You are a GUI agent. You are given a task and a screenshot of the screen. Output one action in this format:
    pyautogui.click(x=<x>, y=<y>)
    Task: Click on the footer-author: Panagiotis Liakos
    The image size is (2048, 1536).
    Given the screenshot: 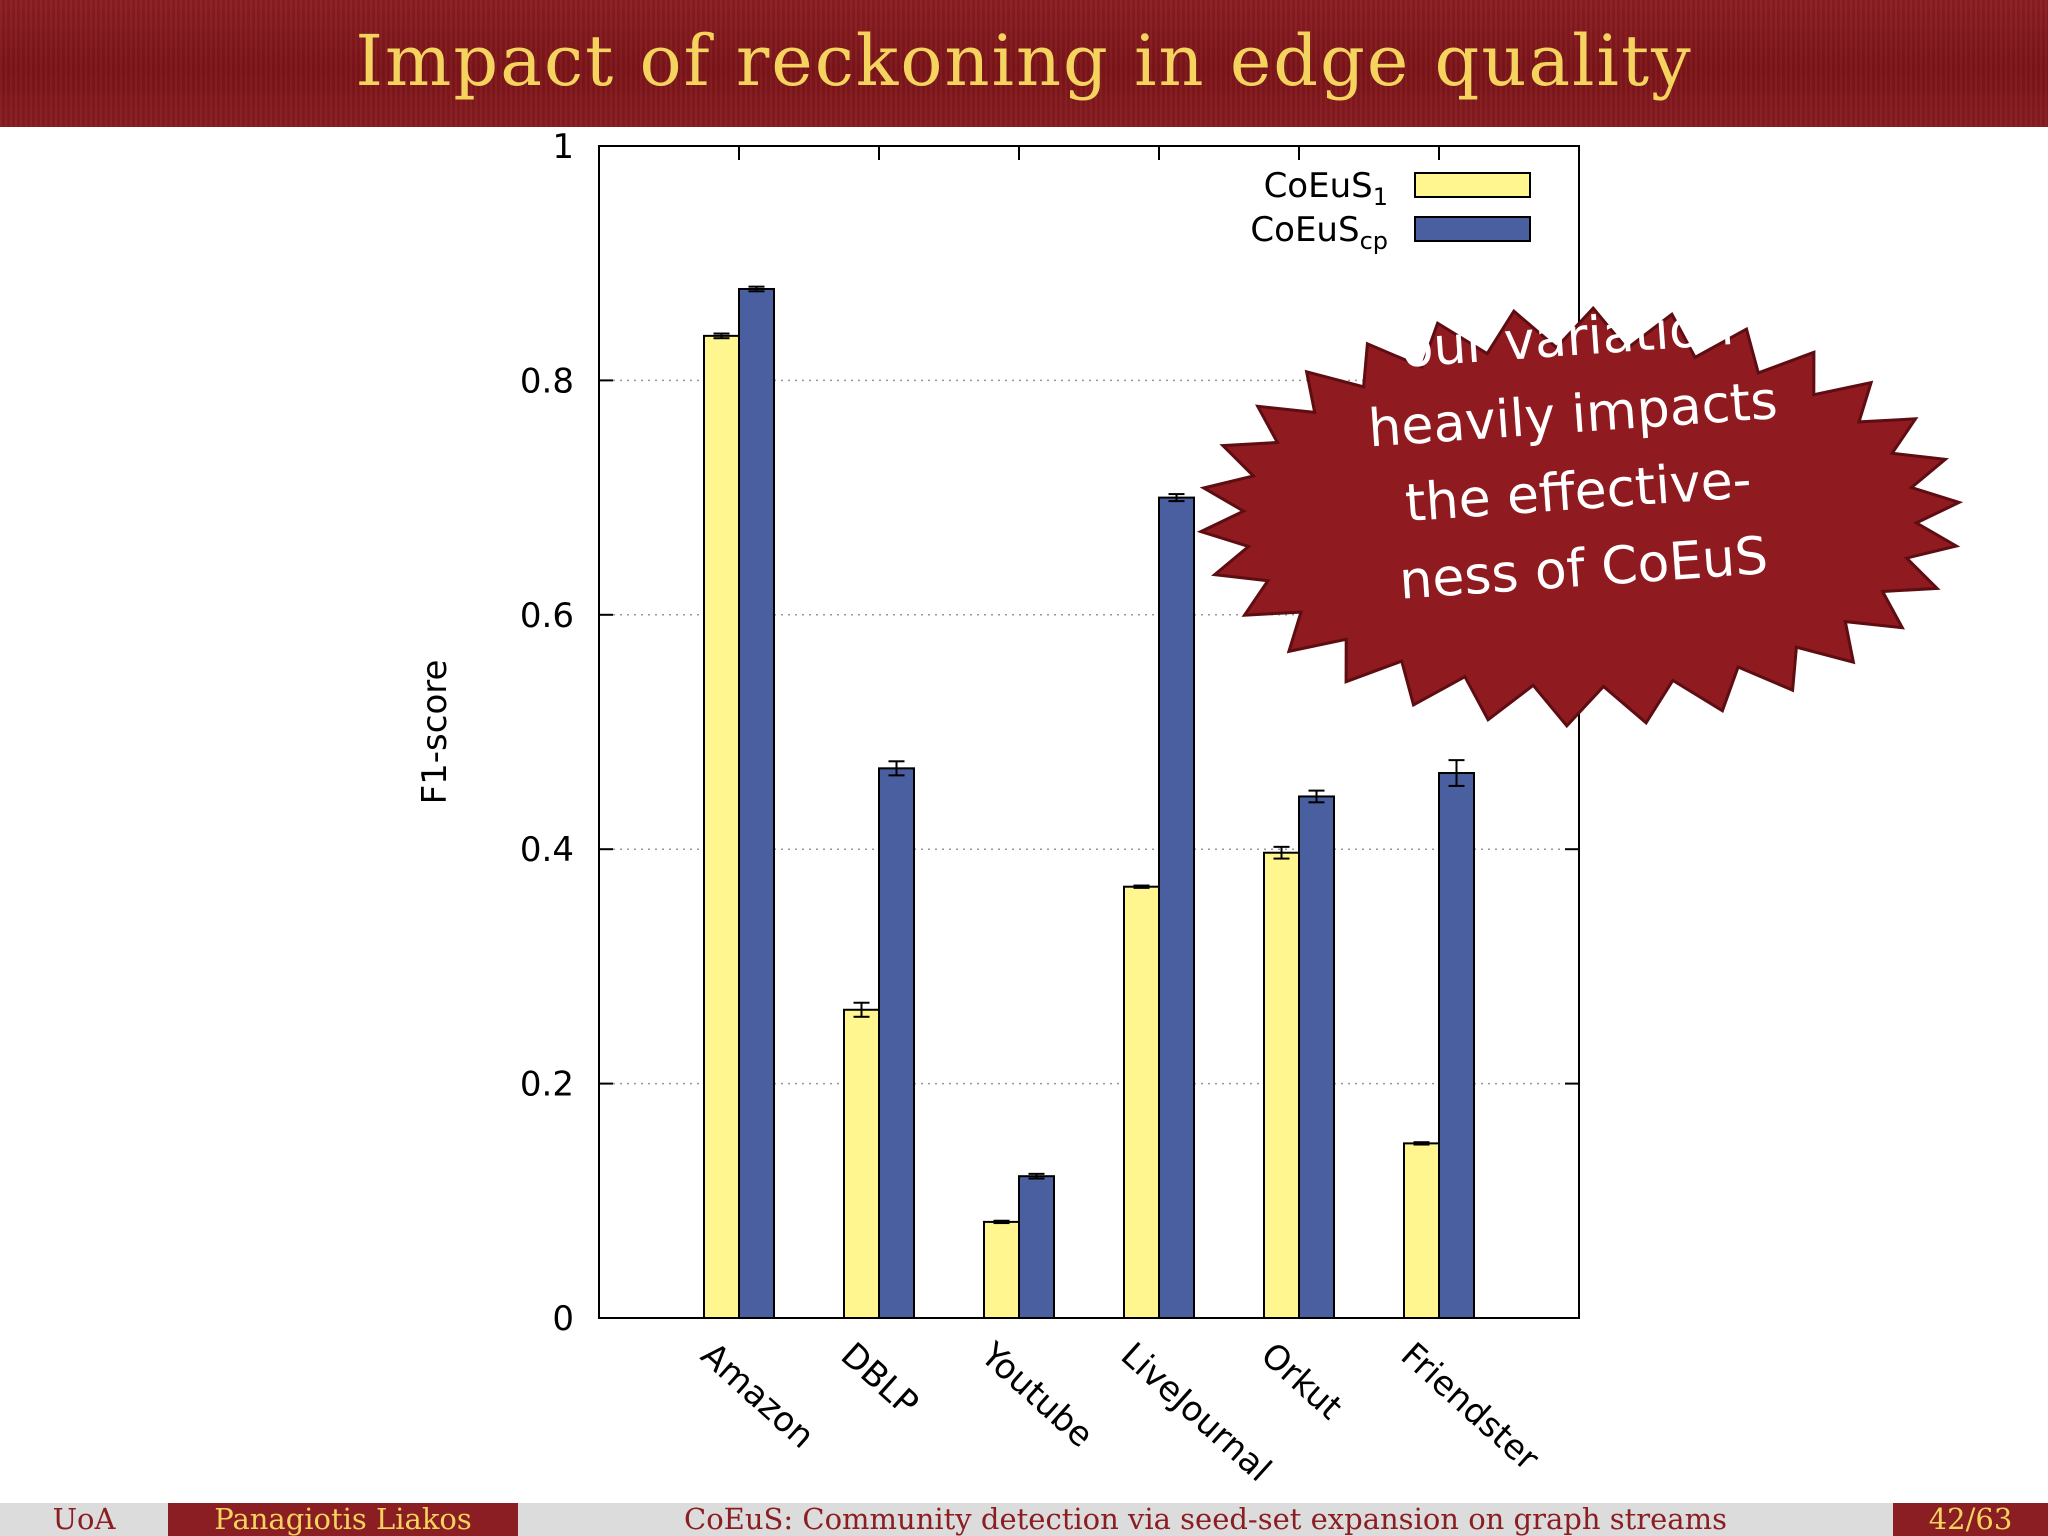 What is the action you would take?
    pyautogui.click(x=343, y=1519)
    